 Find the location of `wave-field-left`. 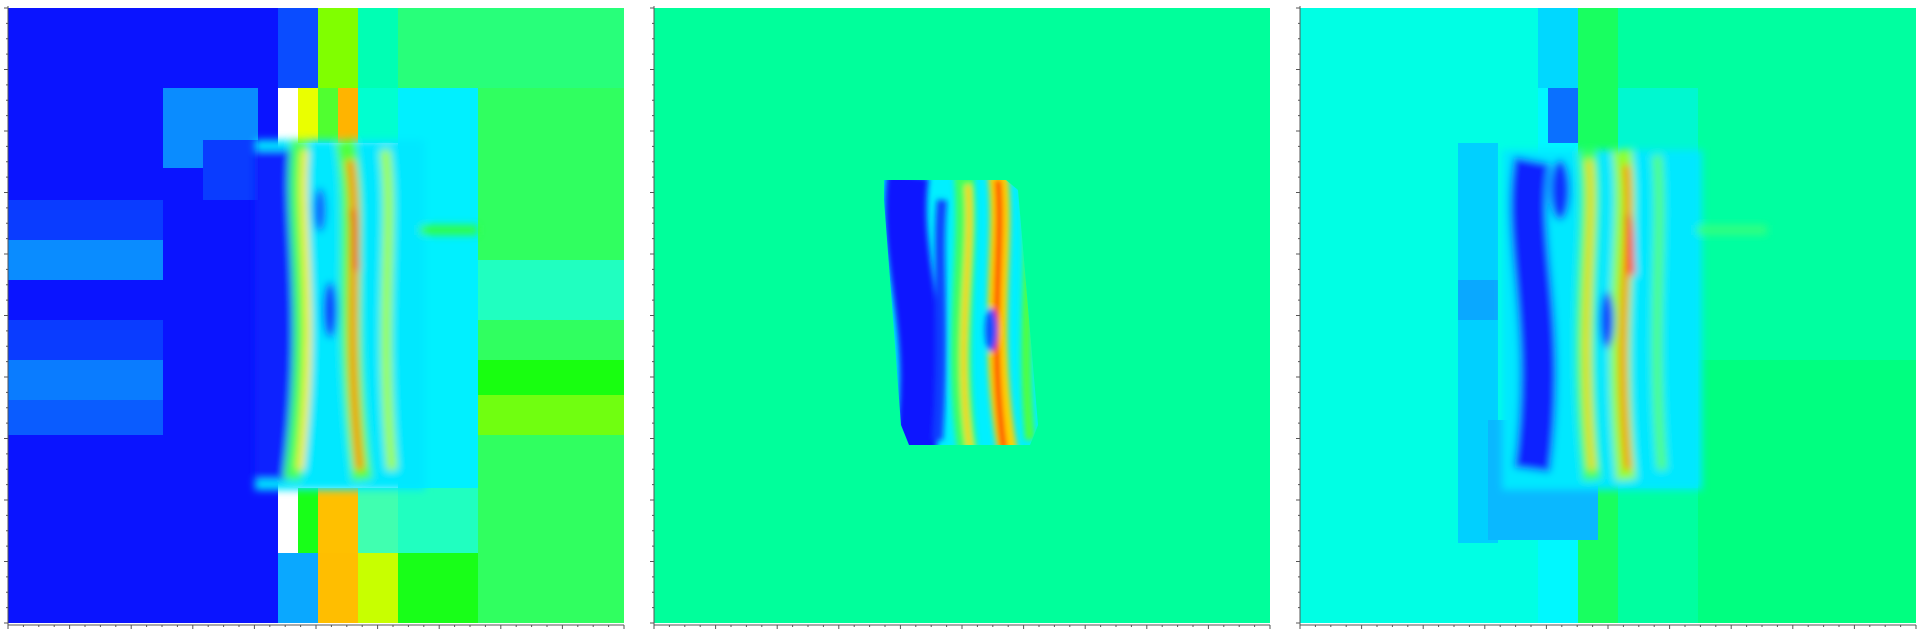

wave-field-left is located at coordinates (366, 314).